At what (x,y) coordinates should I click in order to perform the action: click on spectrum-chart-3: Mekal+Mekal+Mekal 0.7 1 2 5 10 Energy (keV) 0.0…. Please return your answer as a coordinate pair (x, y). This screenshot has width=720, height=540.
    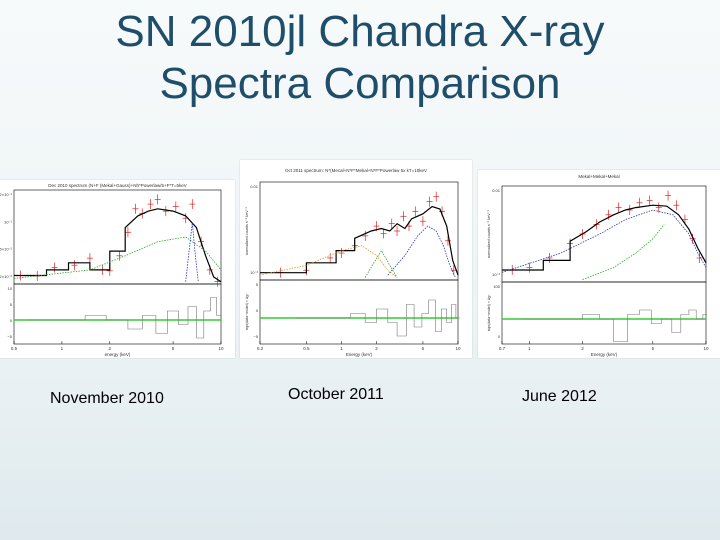
    Looking at the image, I should click on (598, 265).